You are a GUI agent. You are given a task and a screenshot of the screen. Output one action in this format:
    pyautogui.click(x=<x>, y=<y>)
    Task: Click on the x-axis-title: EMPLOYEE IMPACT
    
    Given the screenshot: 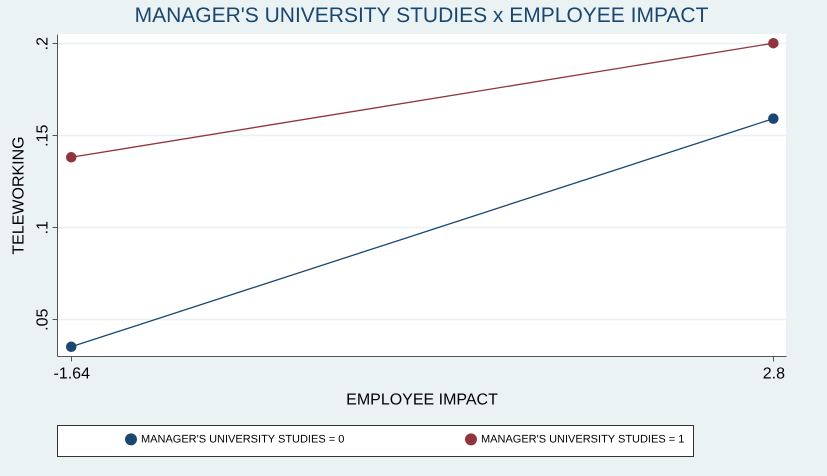 What is the action you would take?
    pyautogui.click(x=422, y=400)
    